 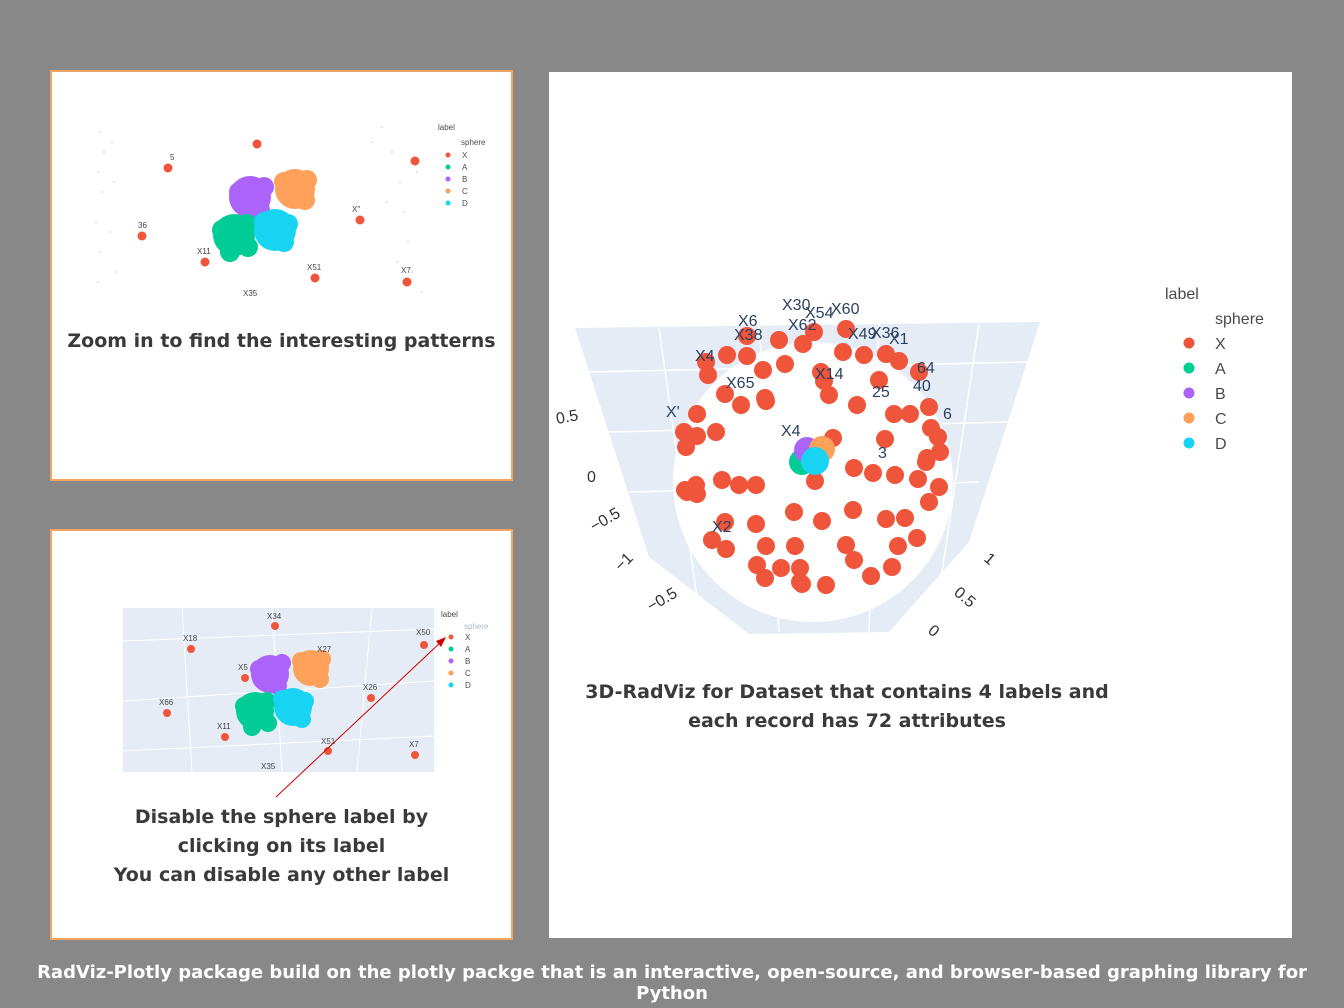 I want to click on faint-grid-left, so click(x=106, y=207).